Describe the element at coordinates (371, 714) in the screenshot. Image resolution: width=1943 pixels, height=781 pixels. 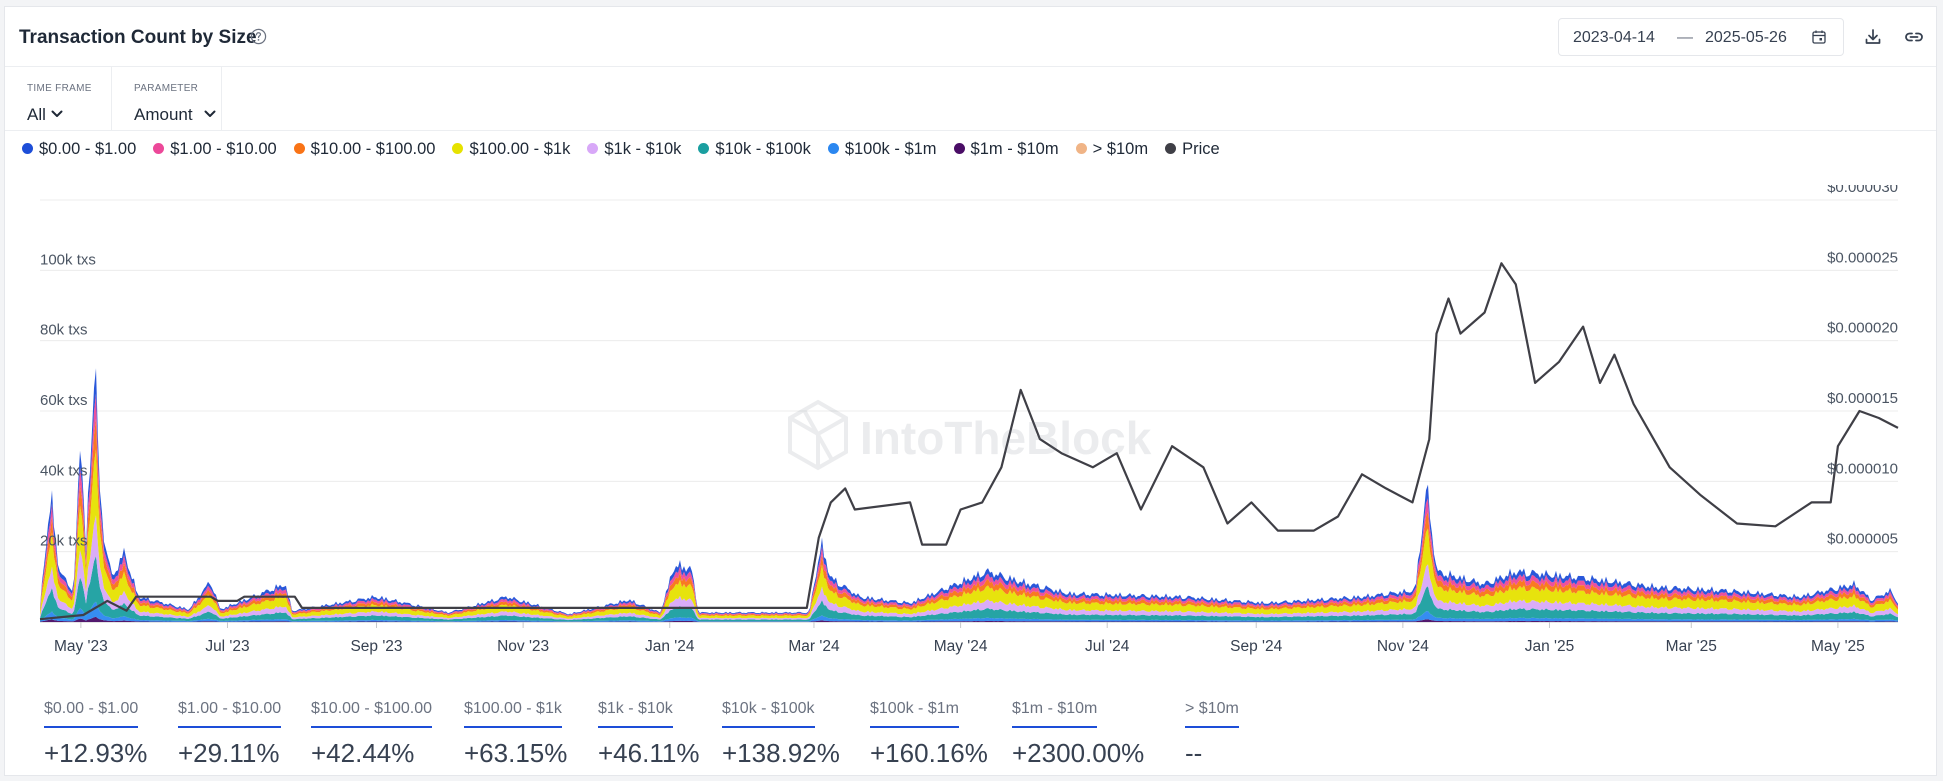
I see `stat-label: $10.00 - $100.00` at that location.